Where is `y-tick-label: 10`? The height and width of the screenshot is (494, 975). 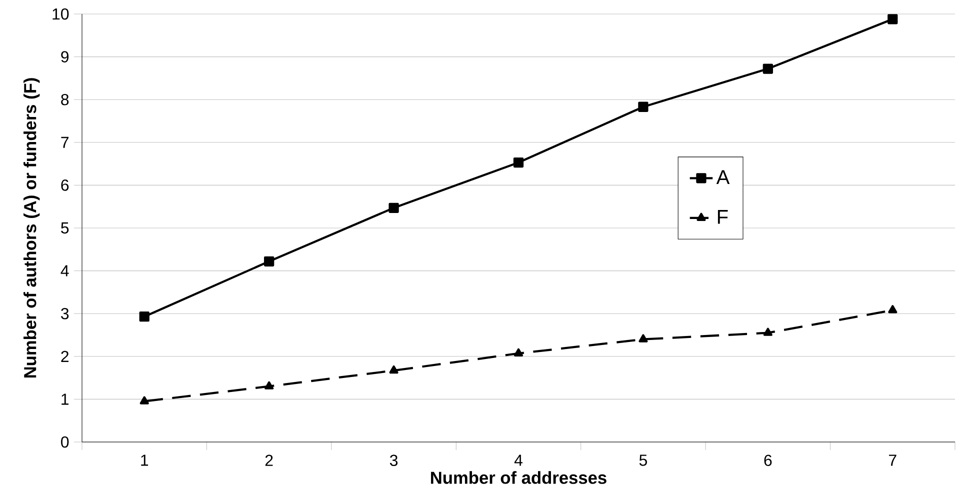
y-tick-label: 10 is located at coordinates (60, 14).